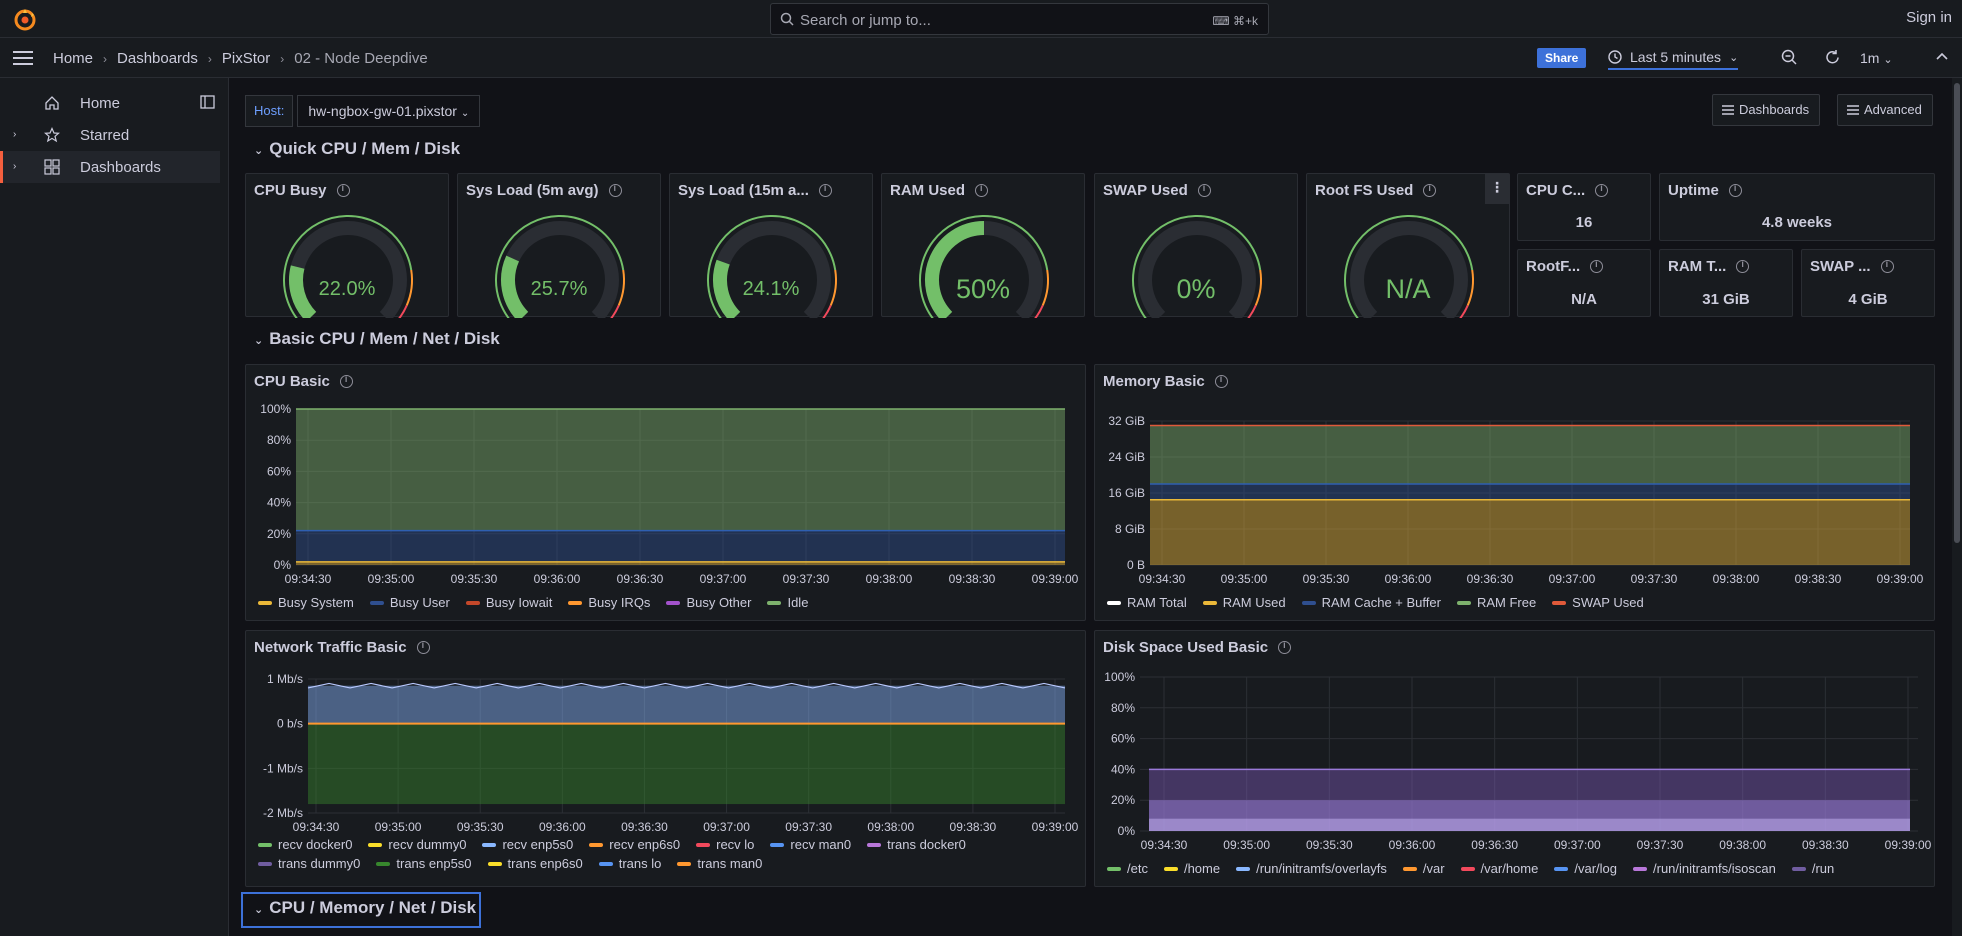  Describe the element at coordinates (1812, 868) in the screenshot. I see `legend-item: /run` at that location.